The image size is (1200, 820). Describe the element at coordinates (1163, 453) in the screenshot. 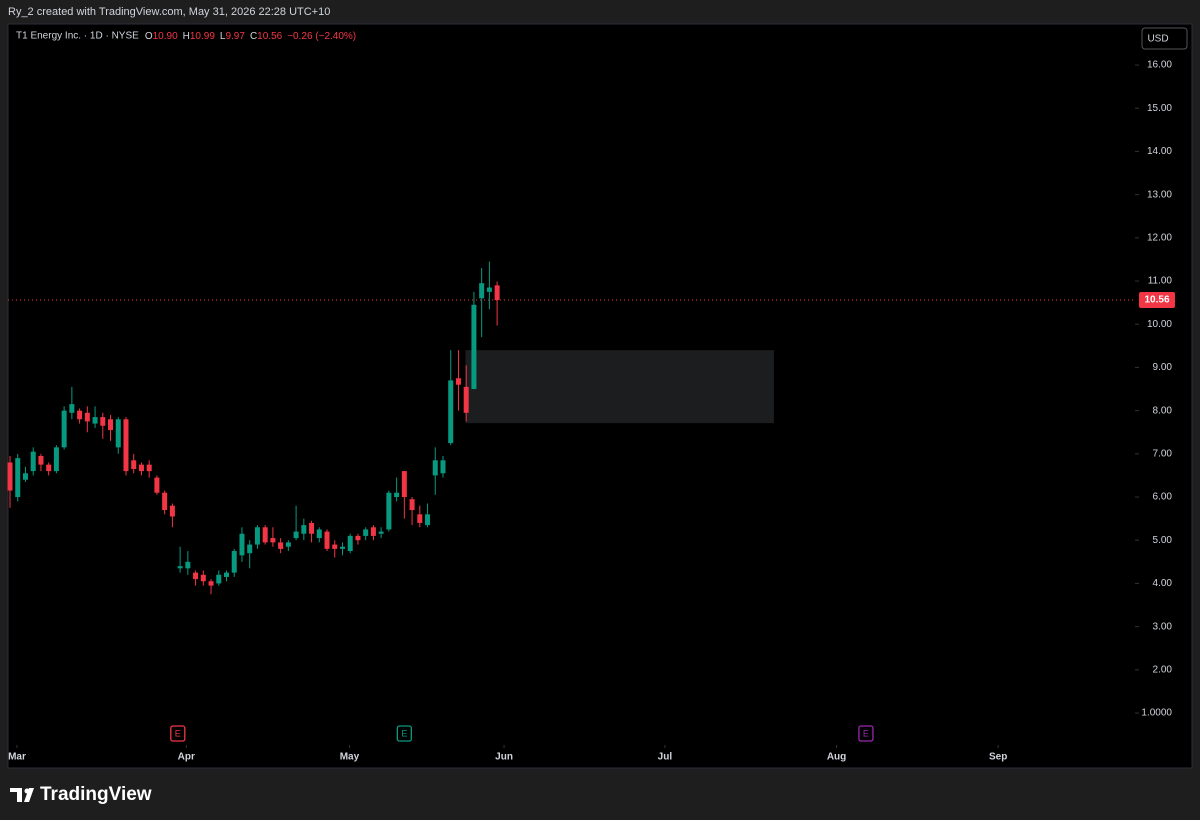

I see `y-tick-label: 7.00` at that location.